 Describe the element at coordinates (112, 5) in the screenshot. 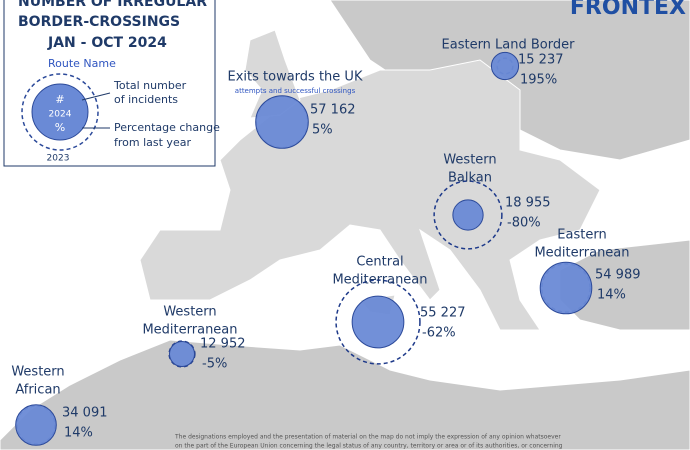

I see `title-line: NUMBER OF IRREGULAR` at that location.